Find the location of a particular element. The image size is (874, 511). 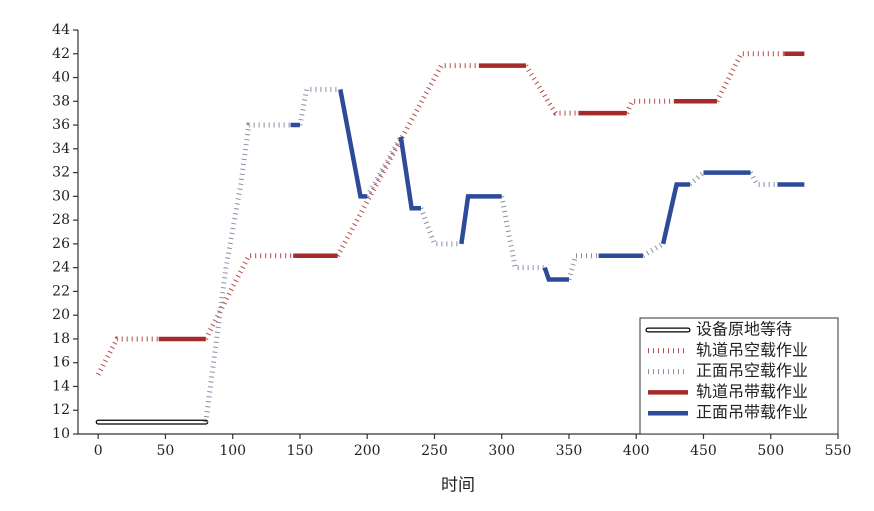

y-tick-label: 16 is located at coordinates (61, 363).